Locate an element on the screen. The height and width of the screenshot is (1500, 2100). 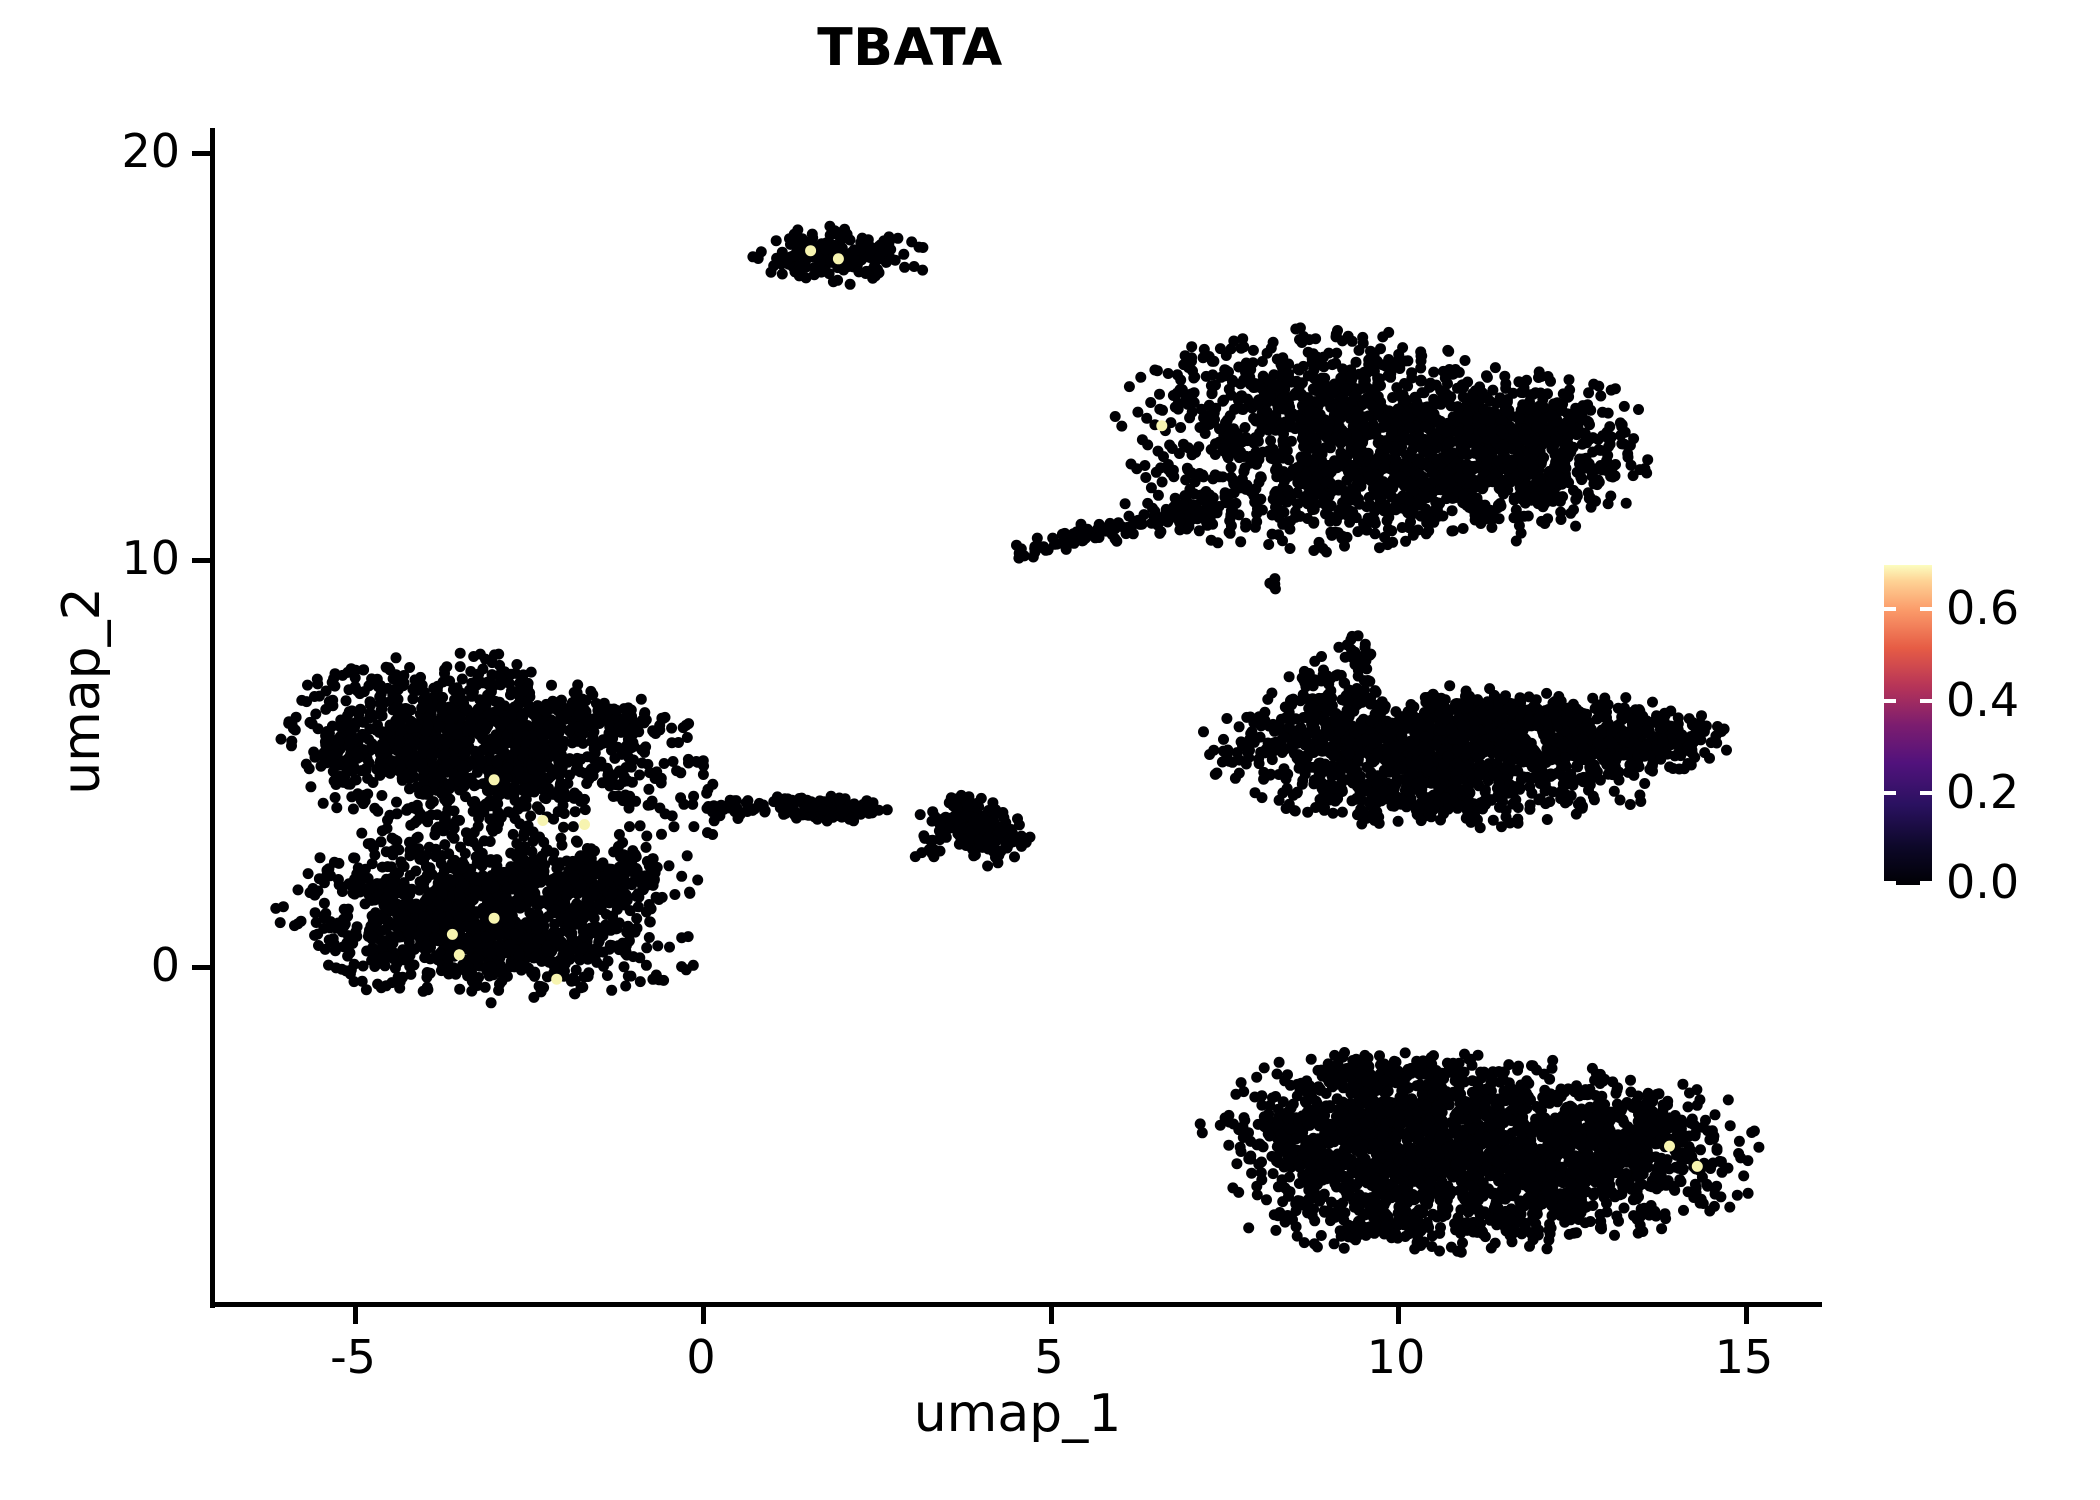
colorbar-tick-0.6-right is located at coordinates (1926, 609).